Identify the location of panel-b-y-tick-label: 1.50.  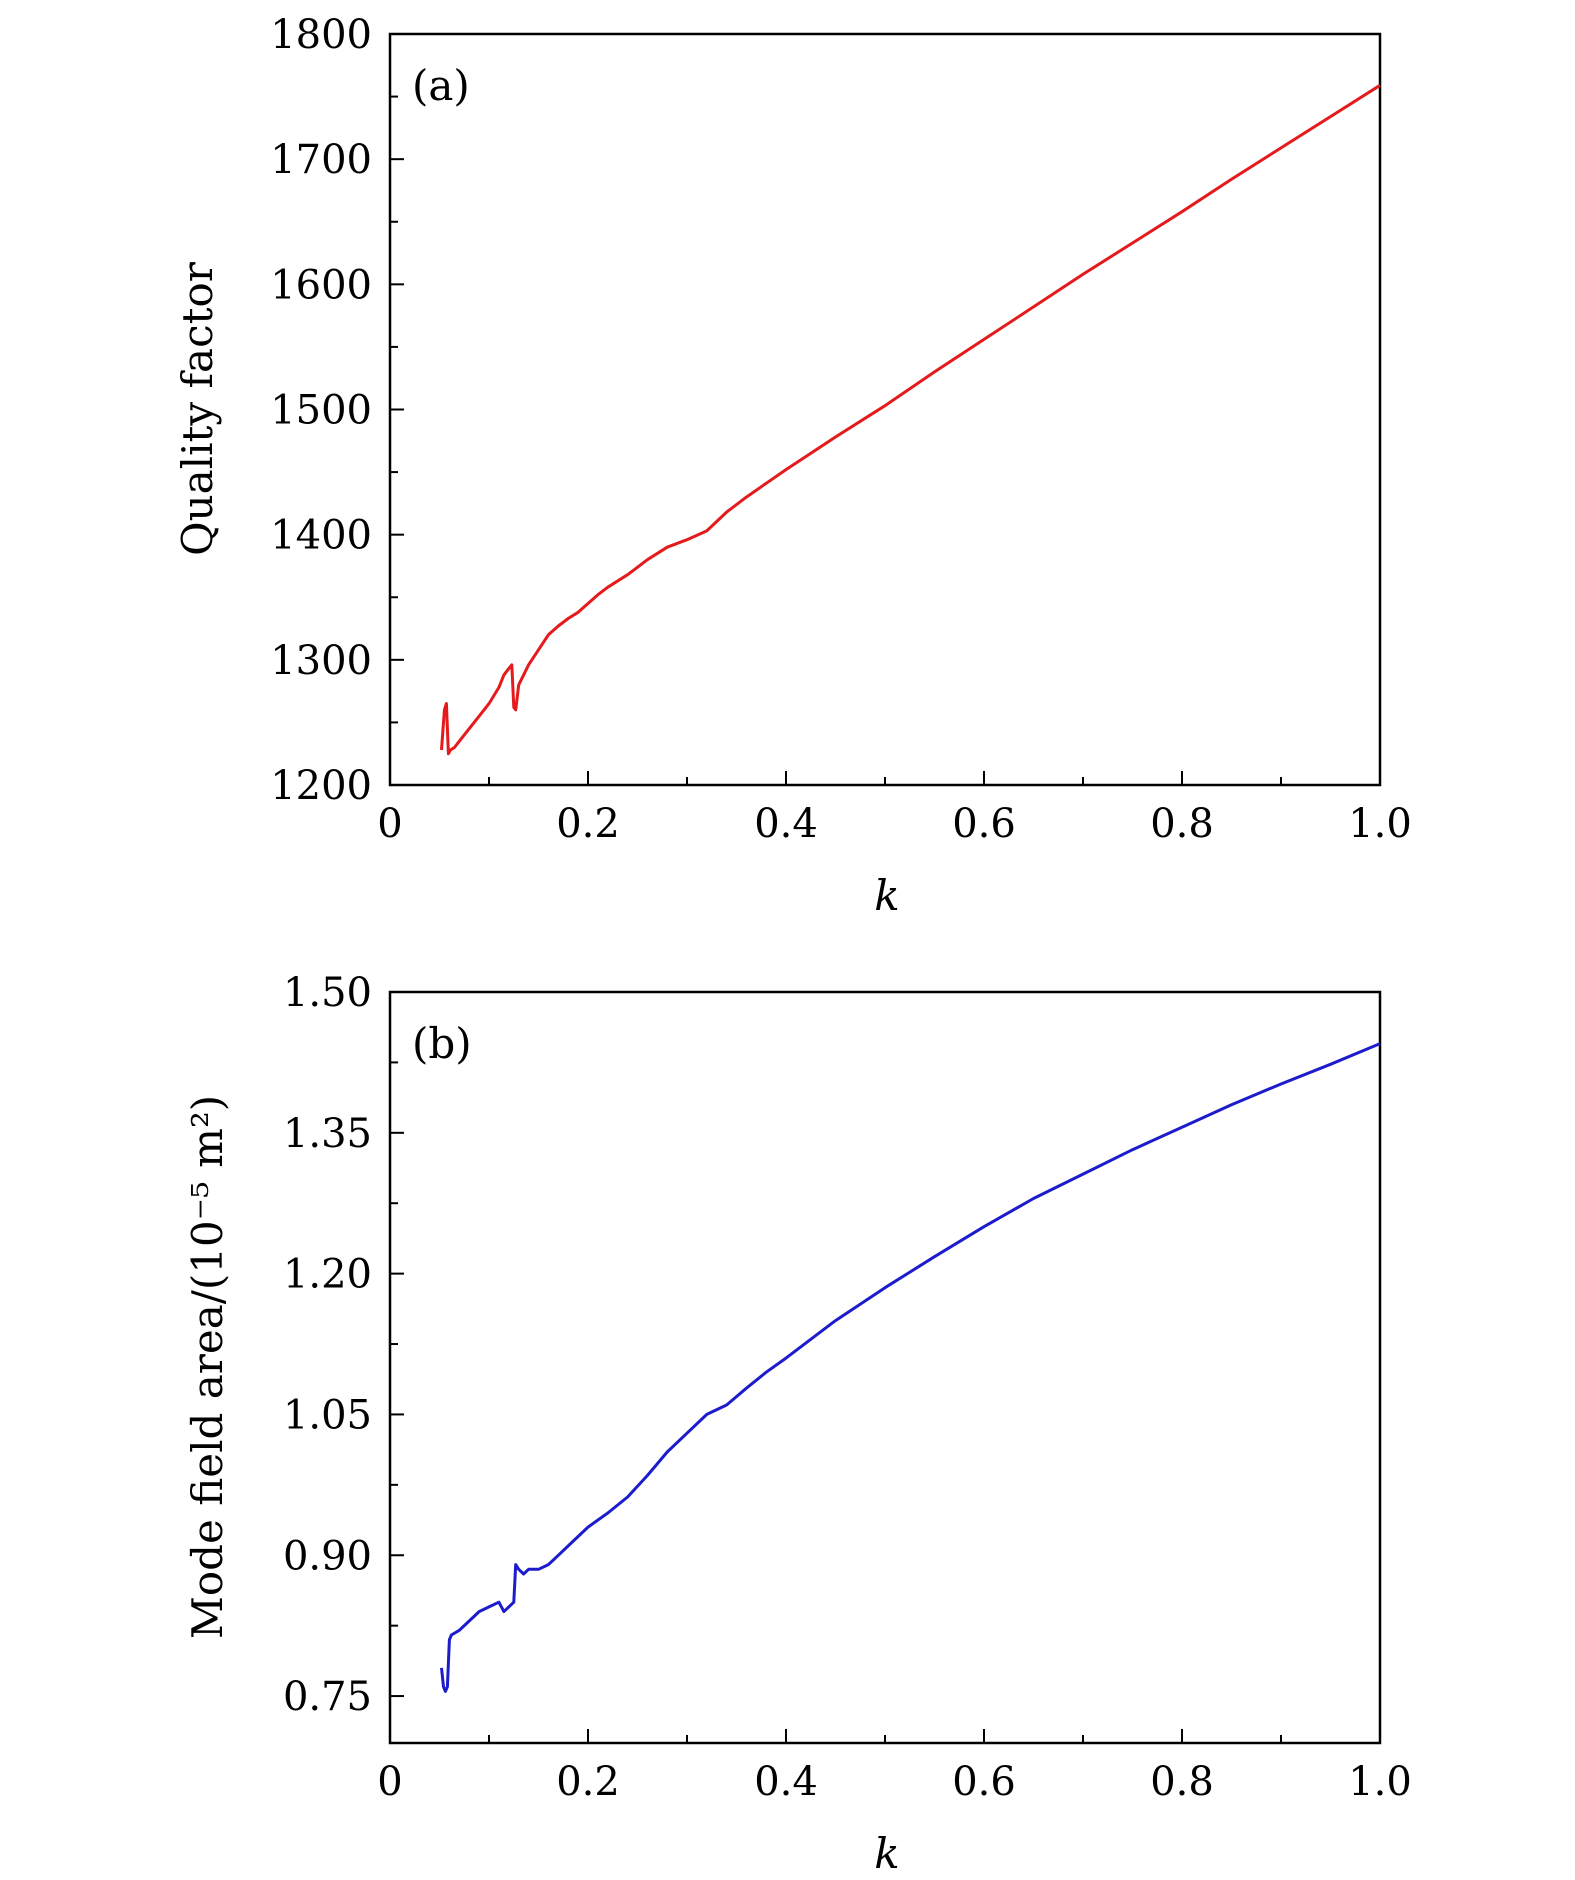
(327, 993).